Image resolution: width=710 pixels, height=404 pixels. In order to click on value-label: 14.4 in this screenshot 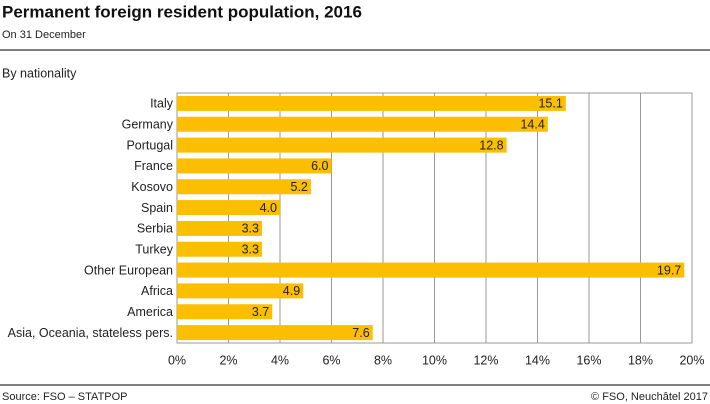, I will do `click(532, 125)`.